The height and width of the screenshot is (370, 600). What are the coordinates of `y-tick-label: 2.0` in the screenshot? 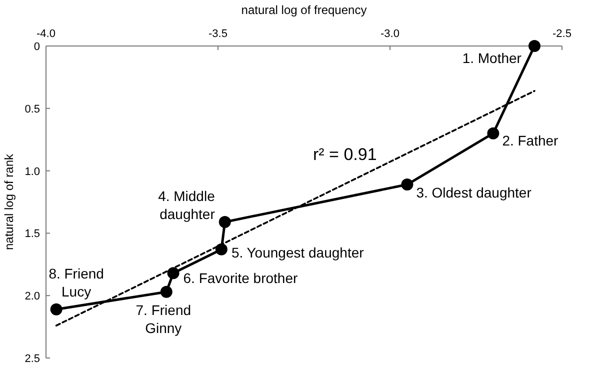 It's located at (32, 296).